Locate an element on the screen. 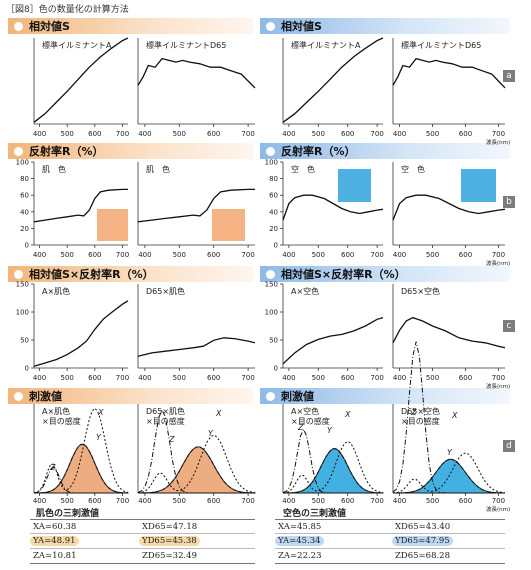 The width and height of the screenshot is (531, 570). table-cell: YA=48.91 is located at coordinates (54, 541).